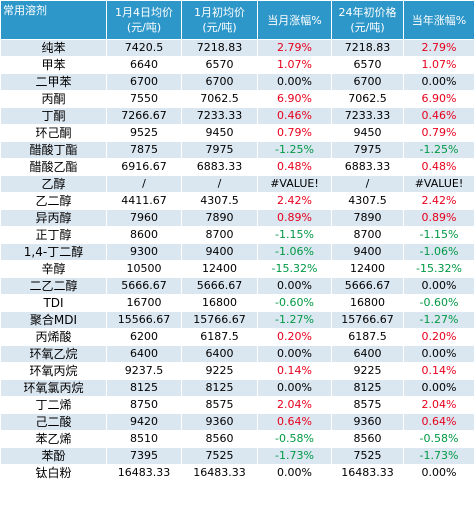  What do you see at coordinates (294, 405) in the screenshot?
I see `cell-month-change: 2.04%` at bounding box center [294, 405].